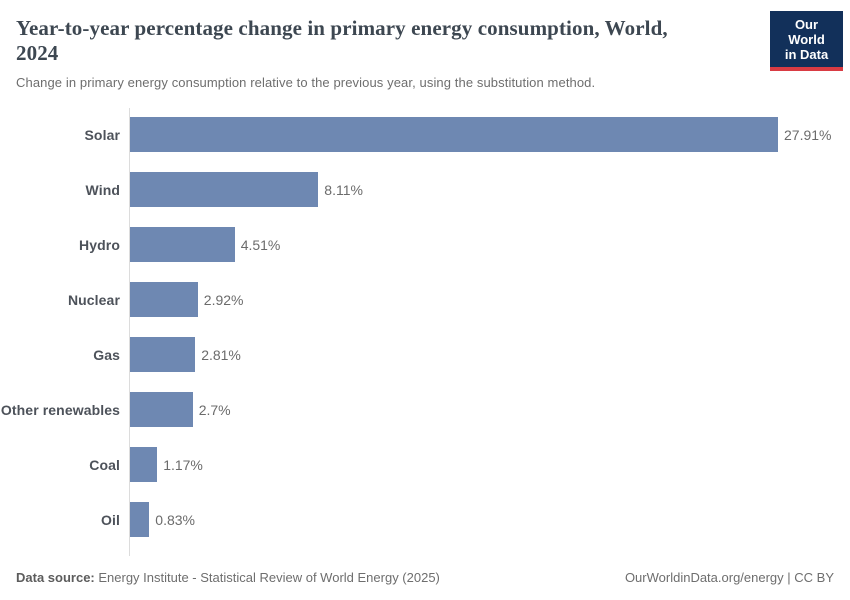  What do you see at coordinates (55, 577) in the screenshot?
I see `data-source-label: Data source:` at bounding box center [55, 577].